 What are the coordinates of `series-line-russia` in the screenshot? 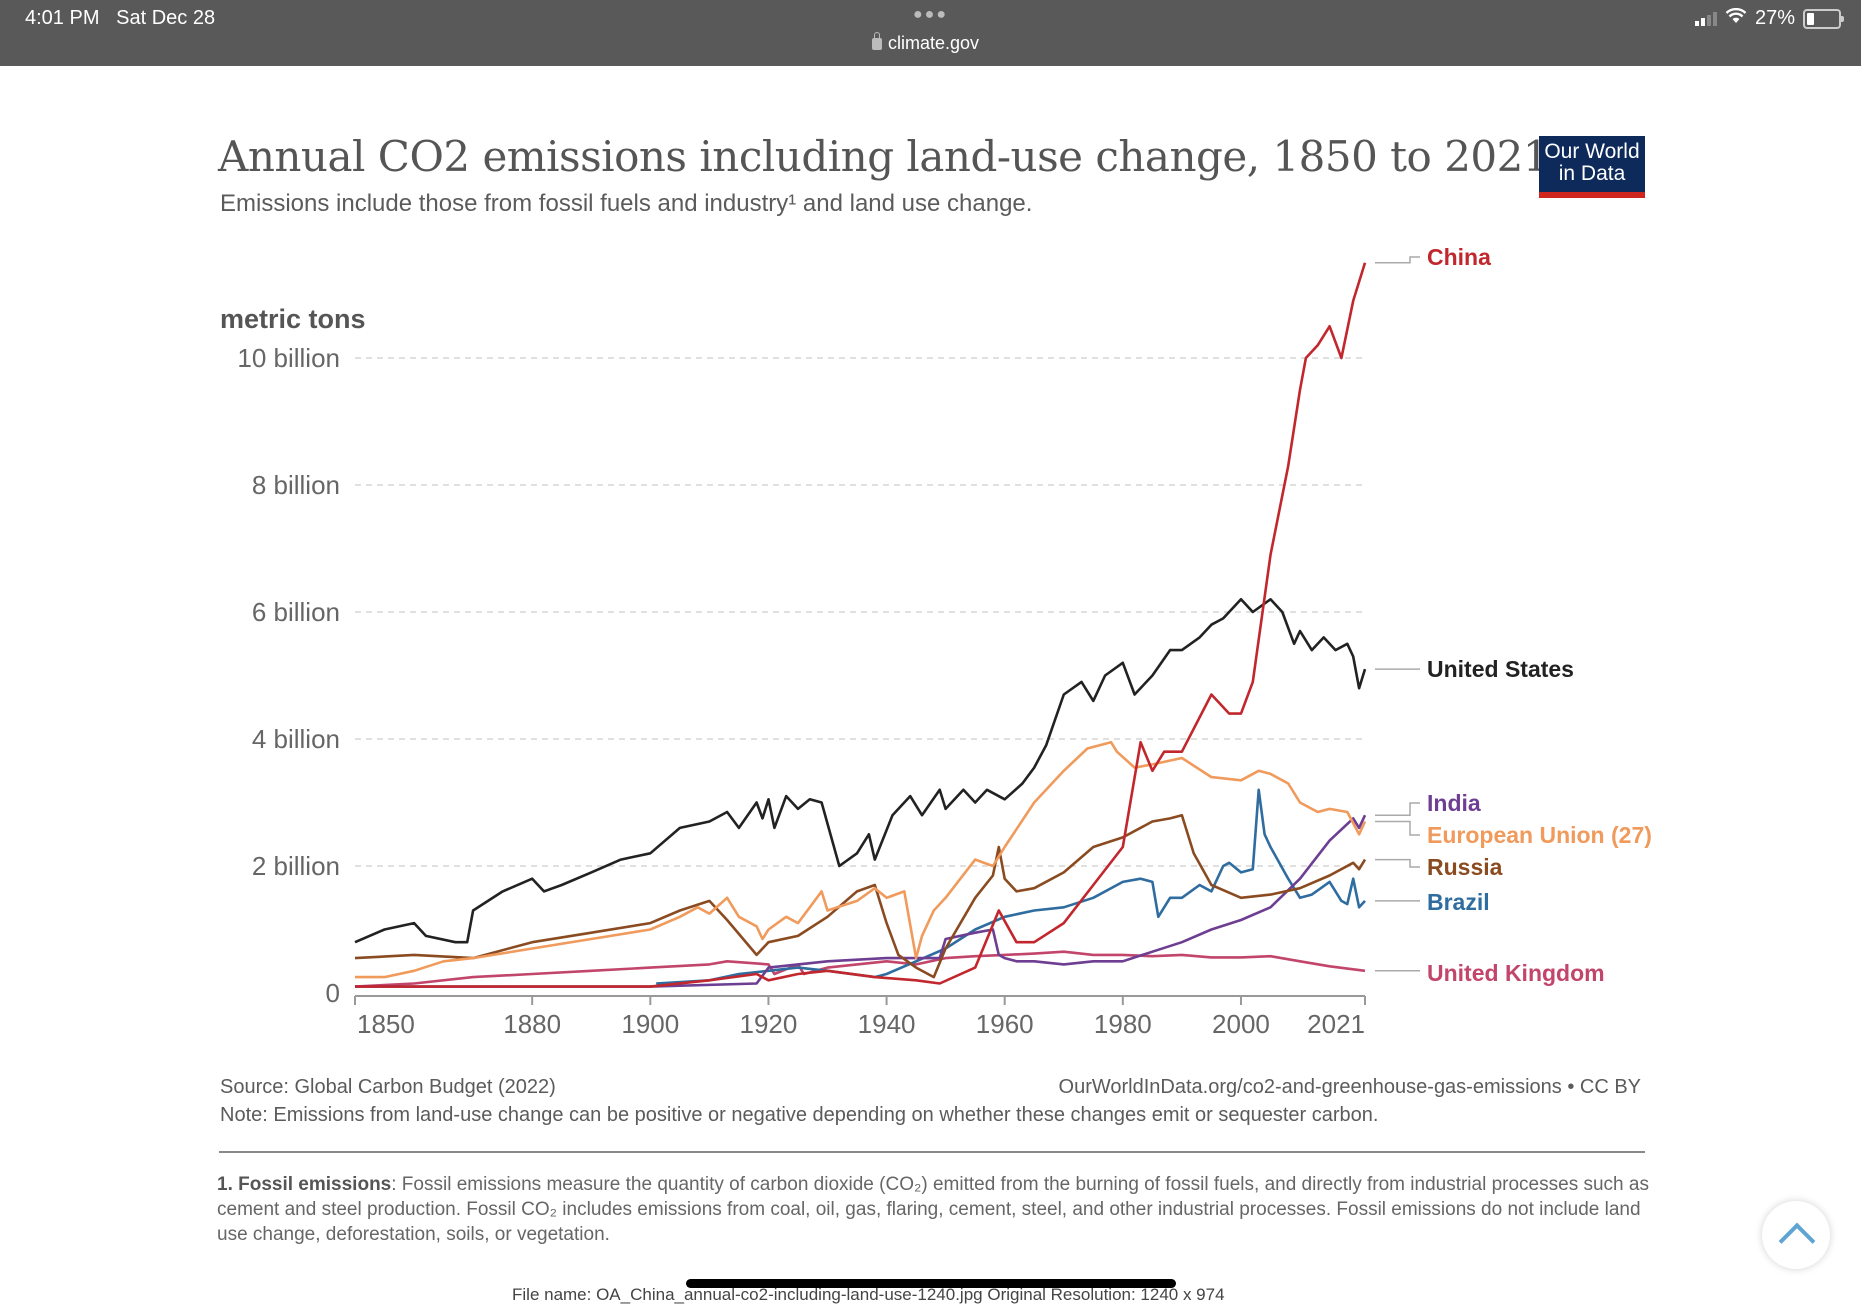 It's located at (860, 896).